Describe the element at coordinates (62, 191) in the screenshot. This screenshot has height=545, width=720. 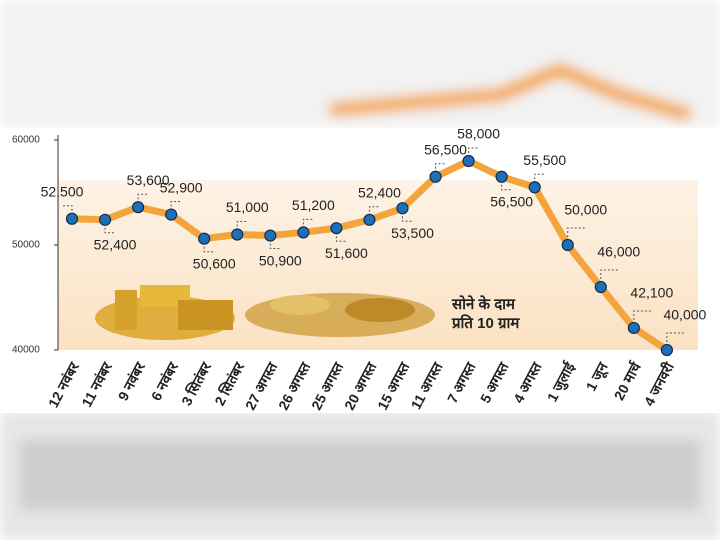
I see `value-label: 52,500` at that location.